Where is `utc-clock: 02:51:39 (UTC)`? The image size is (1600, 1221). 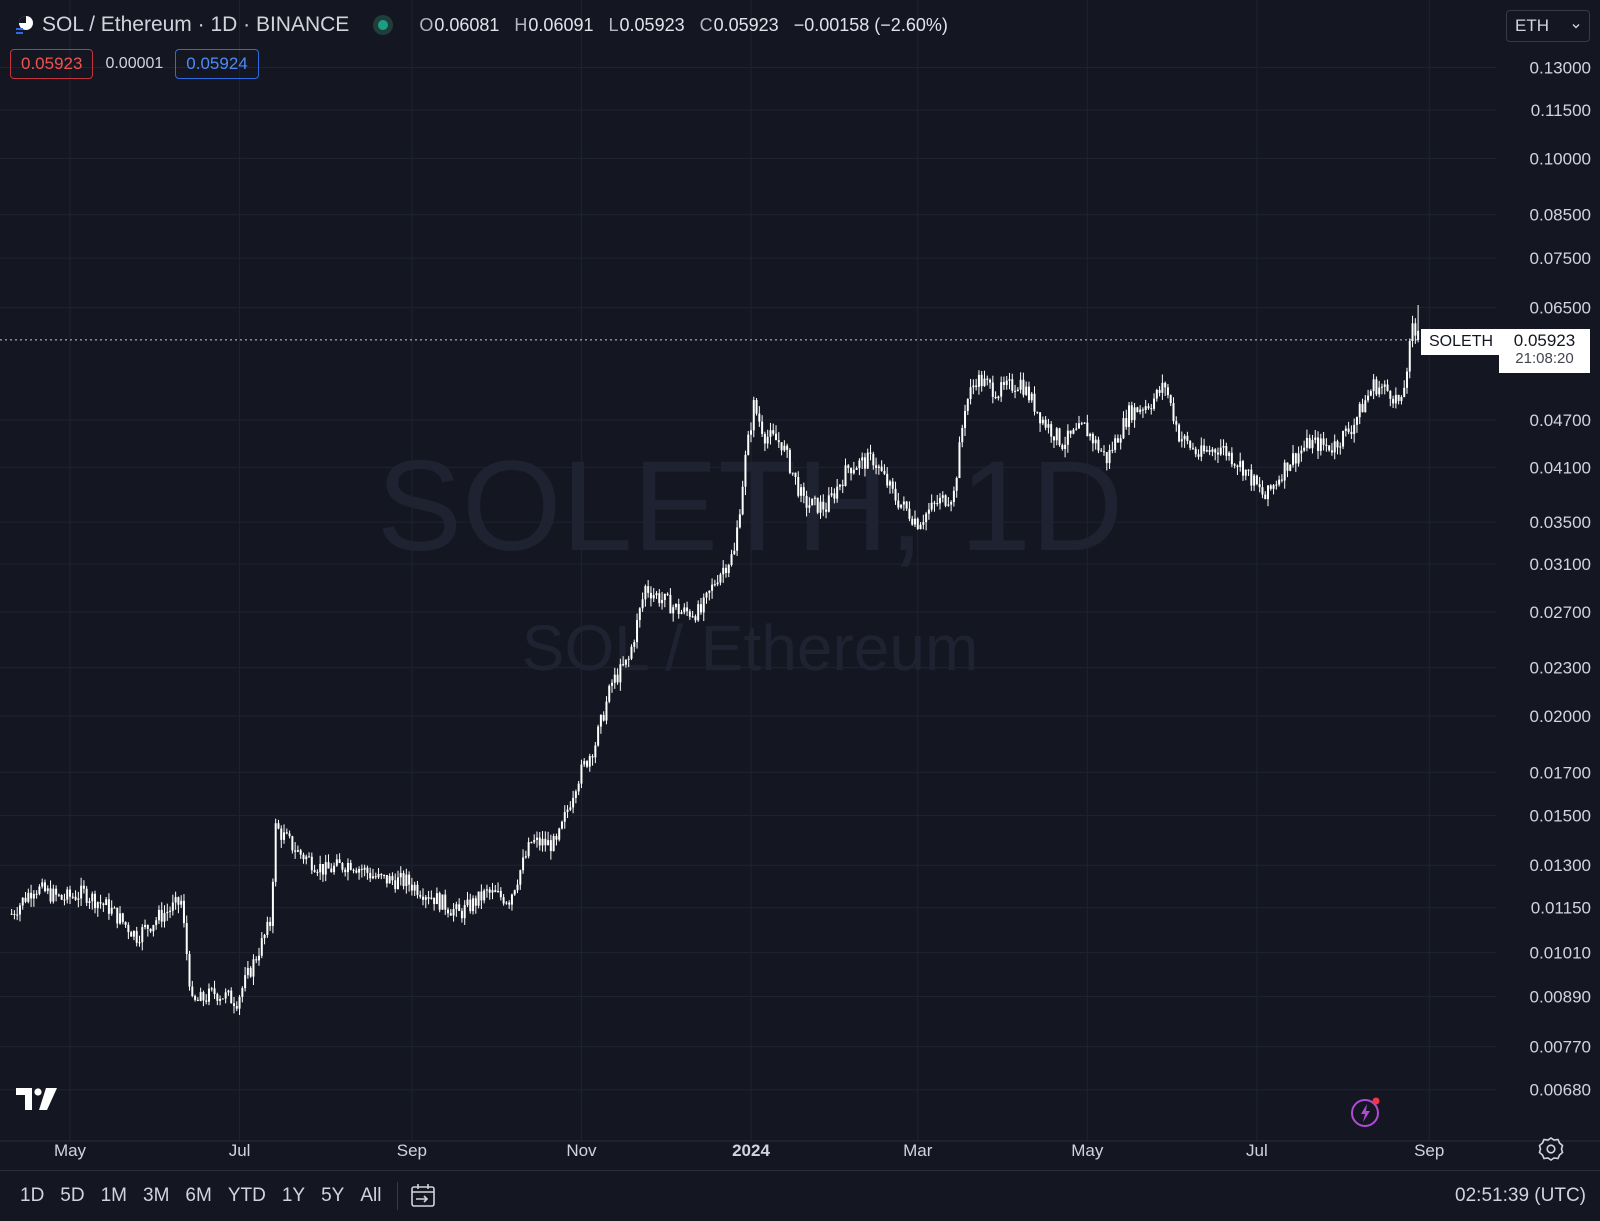 utc-clock: 02:51:39 (UTC) is located at coordinates (1520, 1195).